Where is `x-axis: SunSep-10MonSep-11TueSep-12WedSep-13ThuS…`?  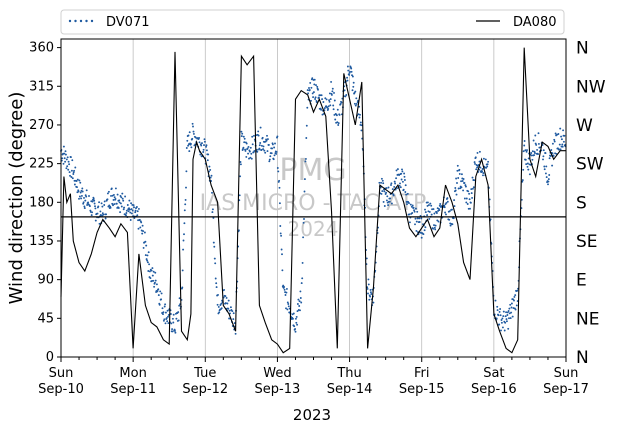
x-axis: SunSep-10MonSep-11TueSep-12WedSep-13ThuS… is located at coordinates (313, 377).